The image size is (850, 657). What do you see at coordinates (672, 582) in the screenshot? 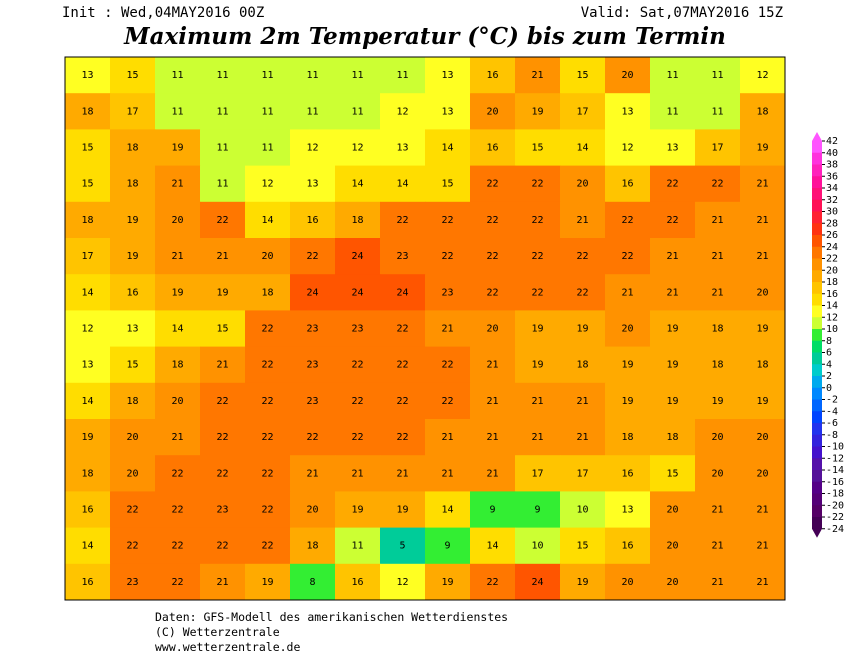
I see `temp-label: 20` at bounding box center [672, 582].